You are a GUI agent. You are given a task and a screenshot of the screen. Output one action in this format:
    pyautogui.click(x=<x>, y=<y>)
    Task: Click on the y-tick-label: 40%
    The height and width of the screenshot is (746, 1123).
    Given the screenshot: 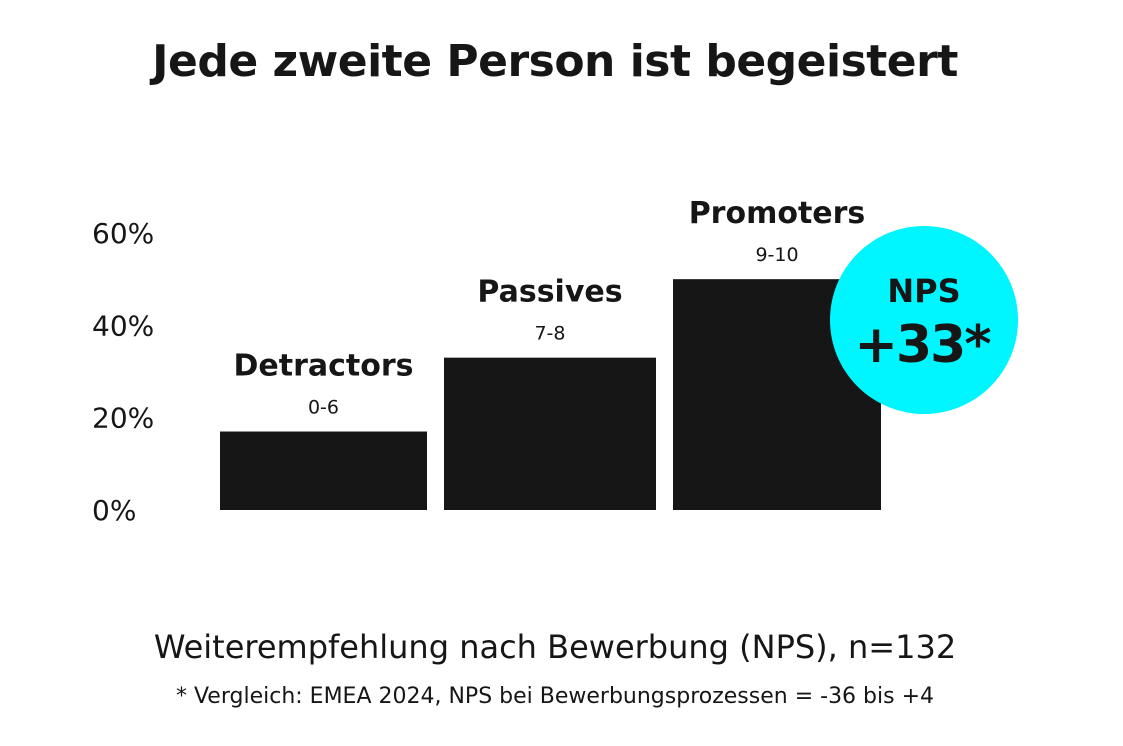 What is the action you would take?
    pyautogui.click(x=123, y=325)
    